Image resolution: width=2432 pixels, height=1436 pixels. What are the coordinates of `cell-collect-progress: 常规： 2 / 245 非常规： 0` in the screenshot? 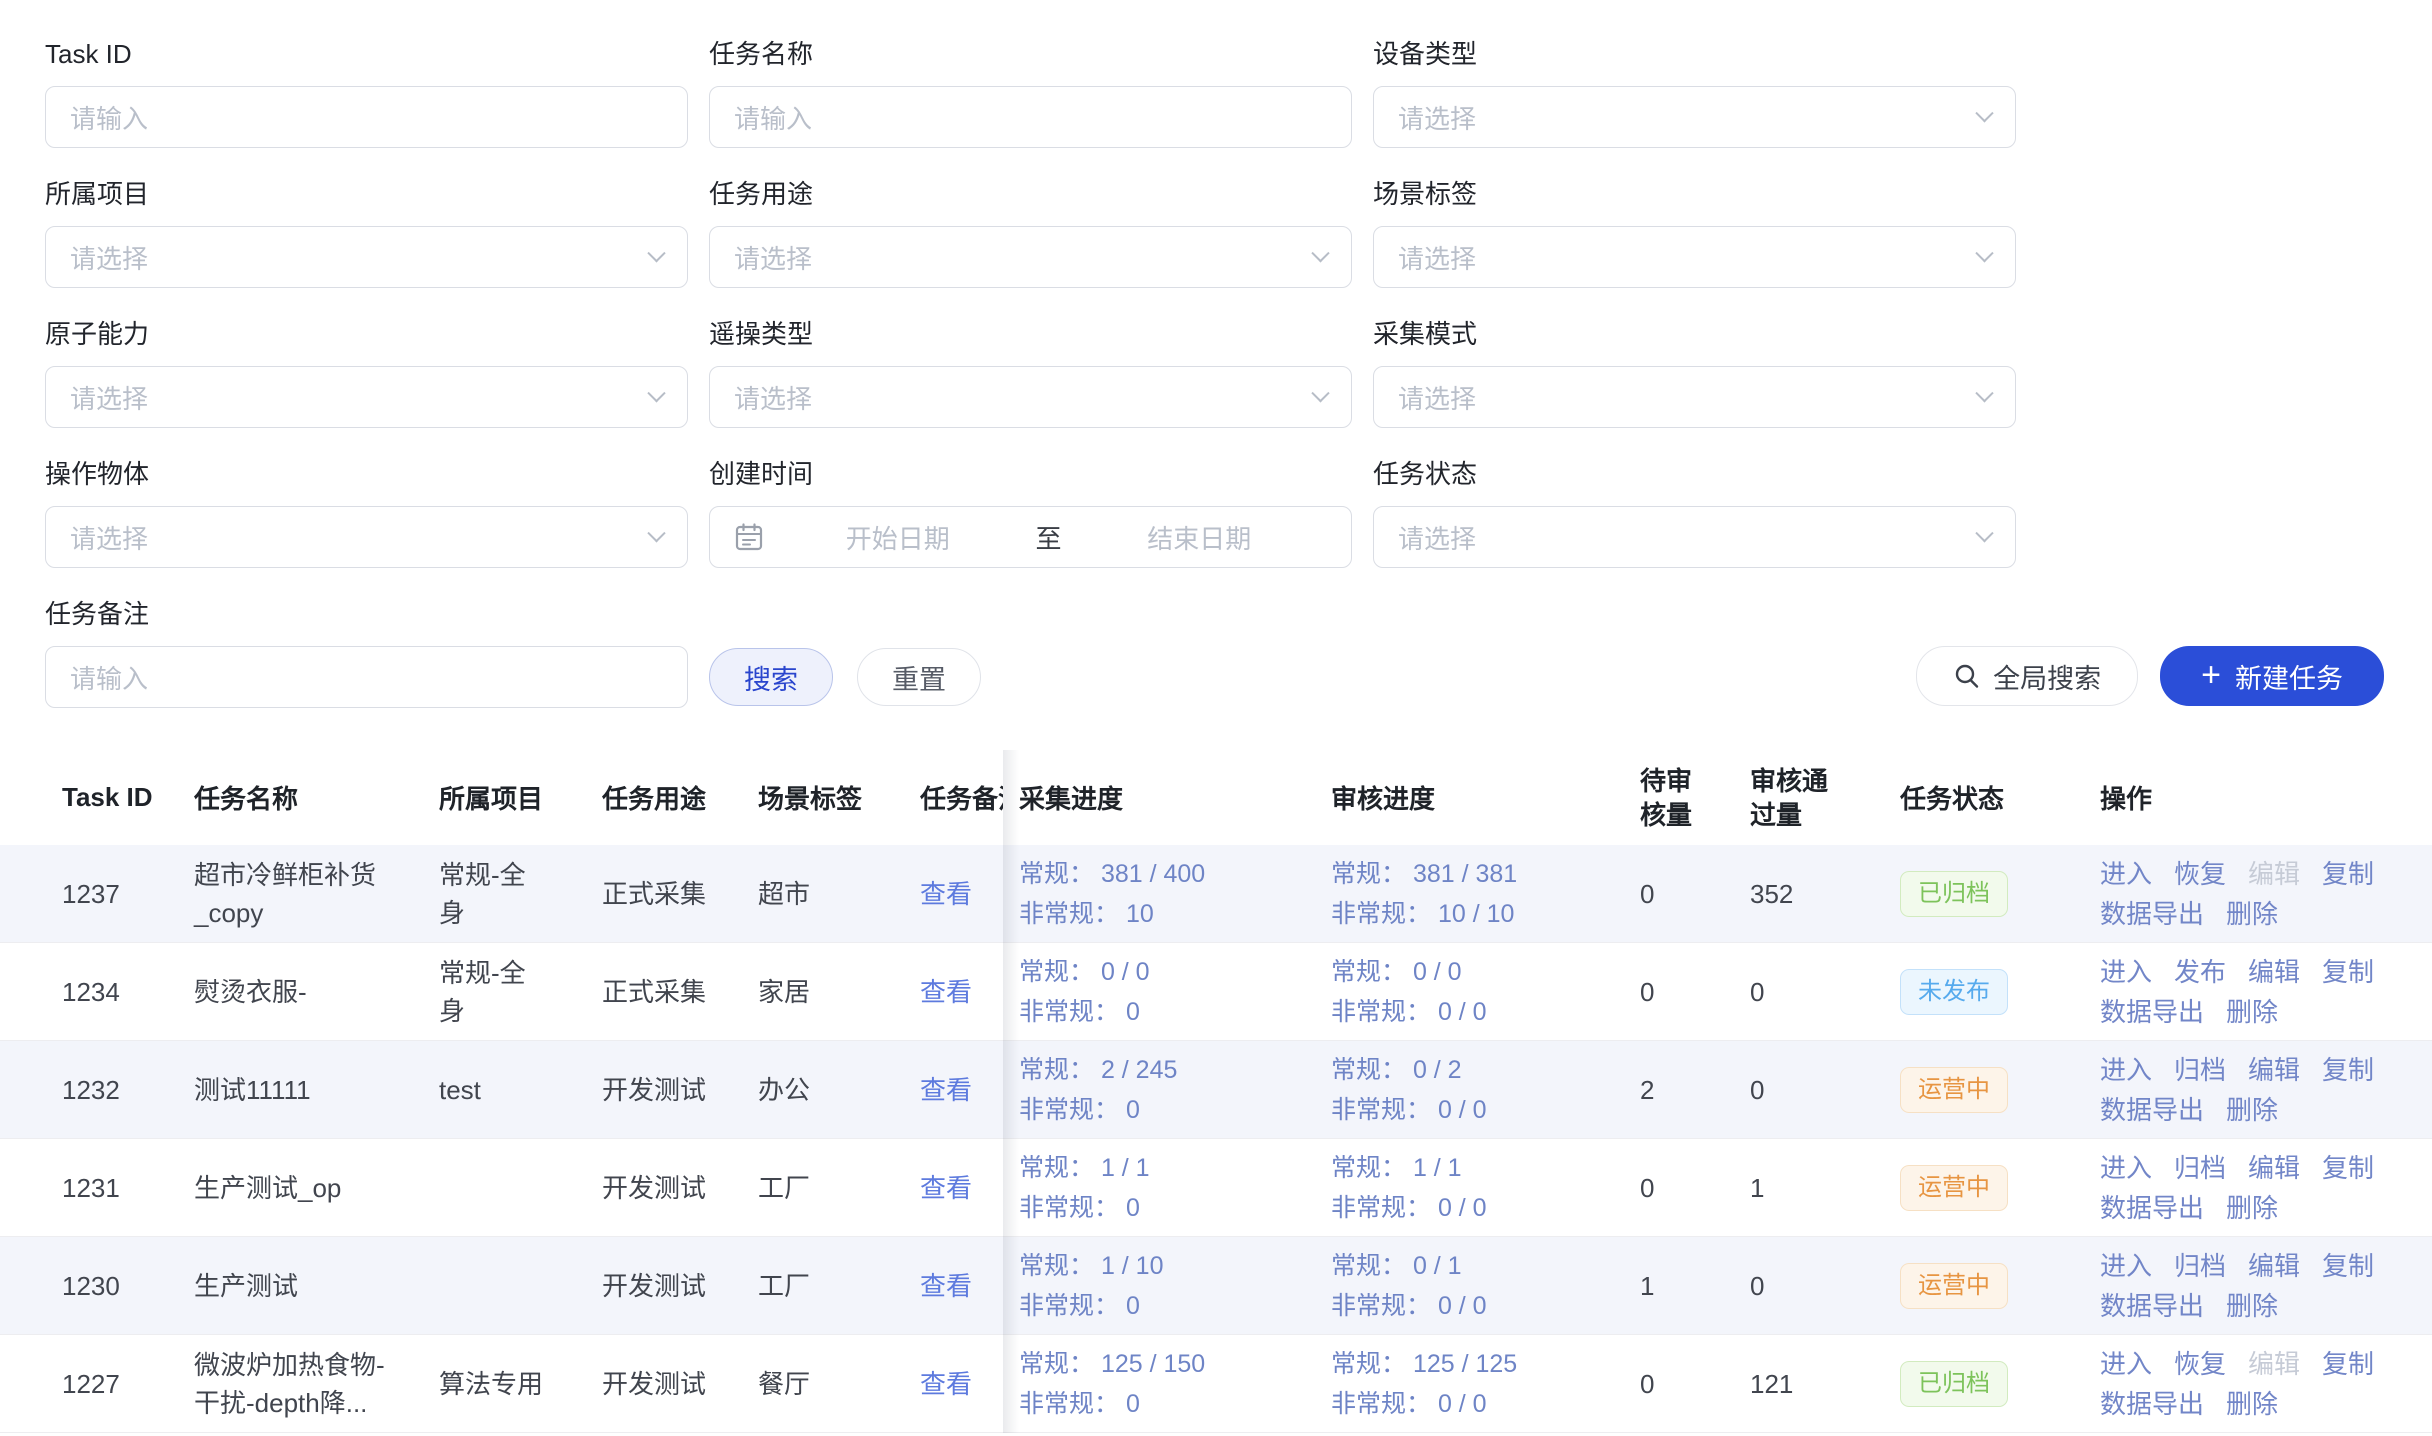 It's located at (1098, 1089).